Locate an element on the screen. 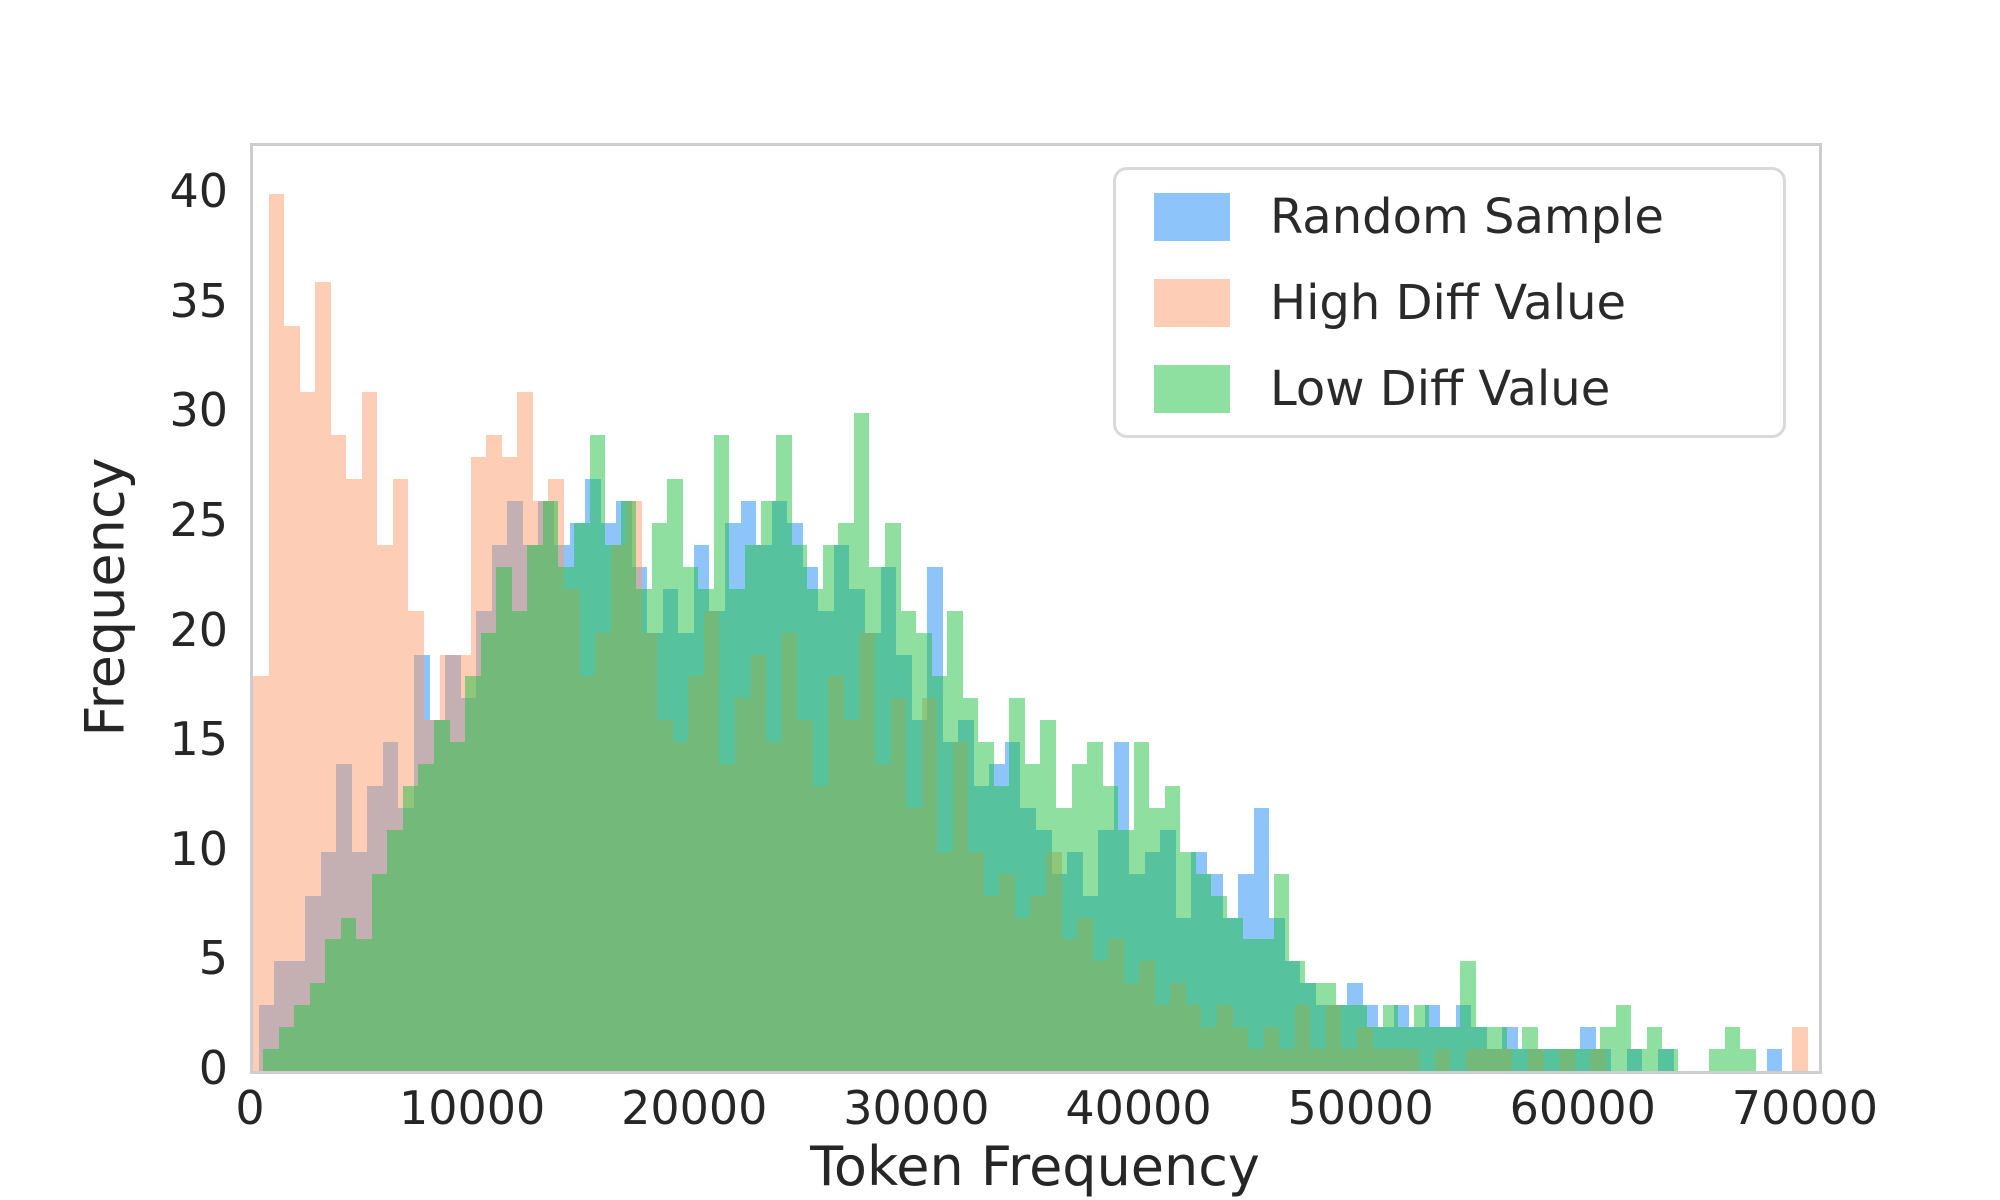 The width and height of the screenshot is (2000, 1200). legend-label: Low Diff Value is located at coordinates (1440, 388).